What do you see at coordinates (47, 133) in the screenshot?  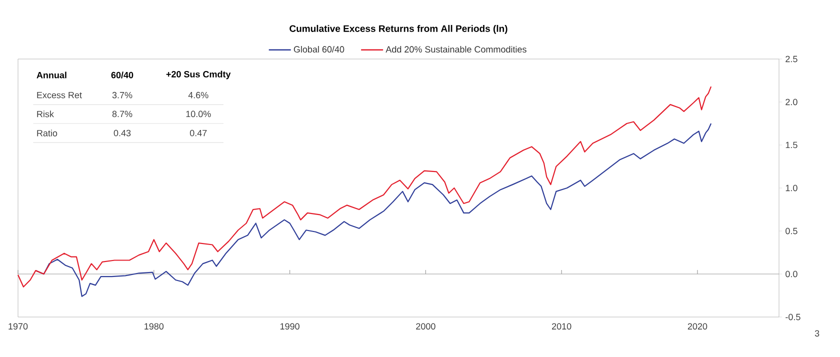 I see `annotation: Ratio` at bounding box center [47, 133].